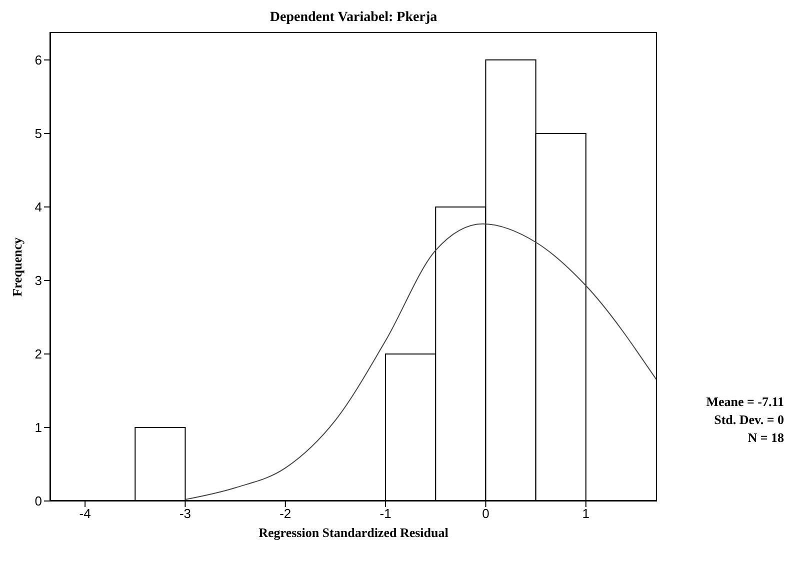 This screenshot has width=792, height=561. I want to click on y-tick-label: 1, so click(38, 428).